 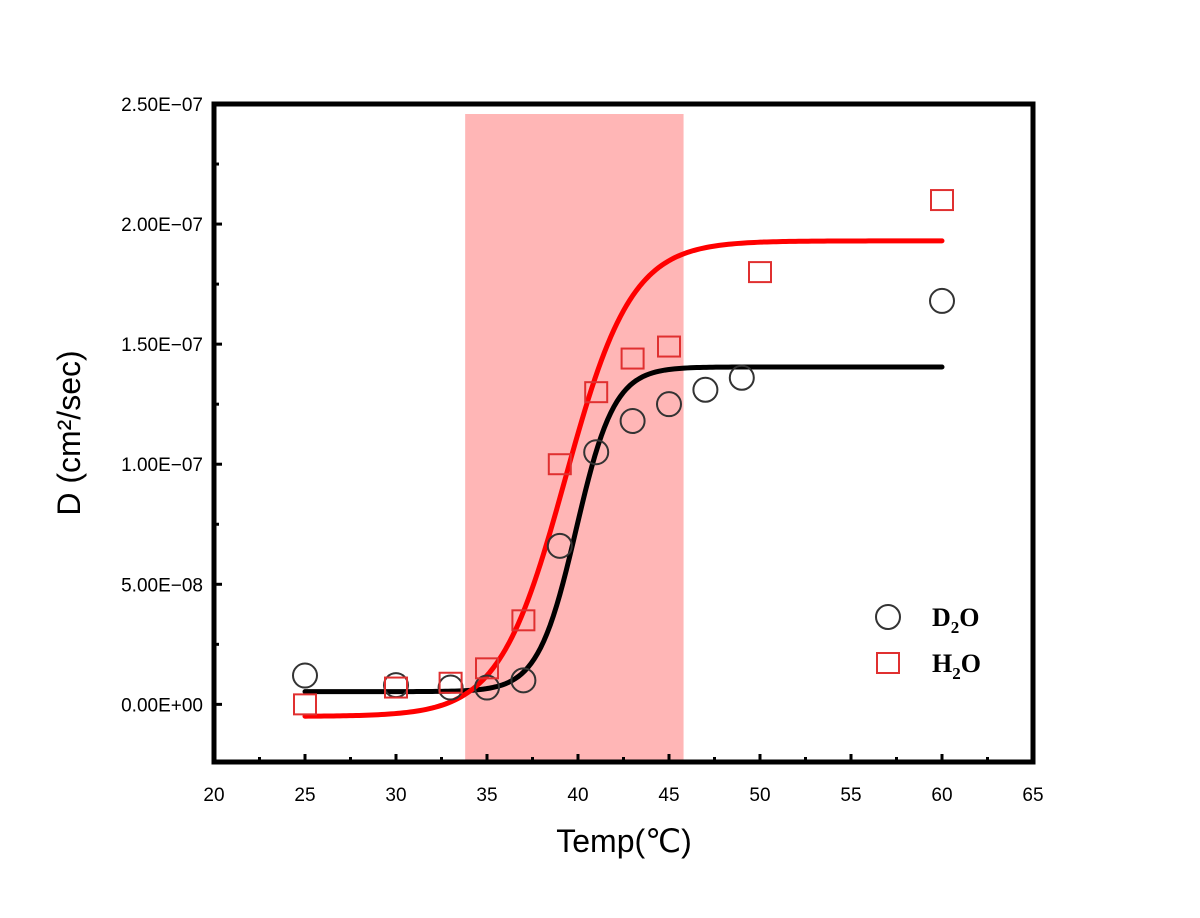 What do you see at coordinates (162, 585) in the screenshot?
I see `y-tick-label: 5.00E−08` at bounding box center [162, 585].